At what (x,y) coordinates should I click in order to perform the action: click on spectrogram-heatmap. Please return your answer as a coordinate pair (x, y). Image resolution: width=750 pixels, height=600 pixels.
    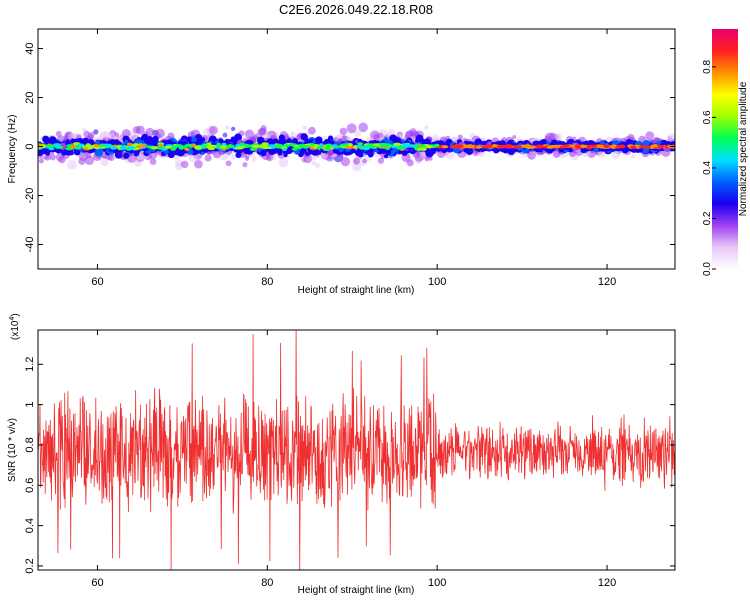
    Looking at the image, I should click on (356, 147).